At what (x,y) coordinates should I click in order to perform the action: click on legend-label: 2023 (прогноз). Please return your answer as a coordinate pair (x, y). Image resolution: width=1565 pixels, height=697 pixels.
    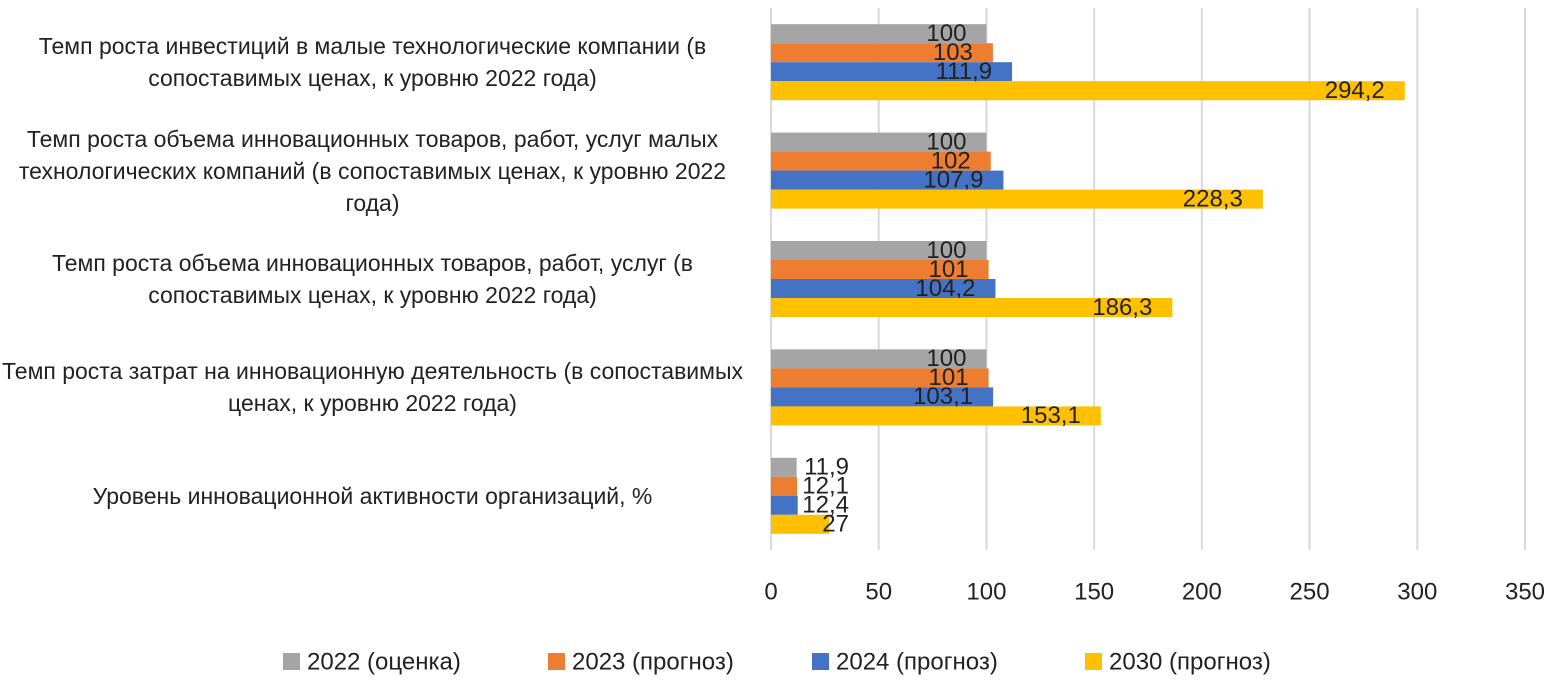
    Looking at the image, I should click on (653, 661).